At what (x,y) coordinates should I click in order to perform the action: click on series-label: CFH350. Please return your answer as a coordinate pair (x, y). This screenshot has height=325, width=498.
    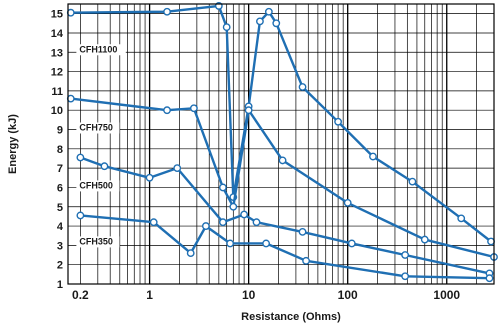
    Looking at the image, I should click on (96, 241).